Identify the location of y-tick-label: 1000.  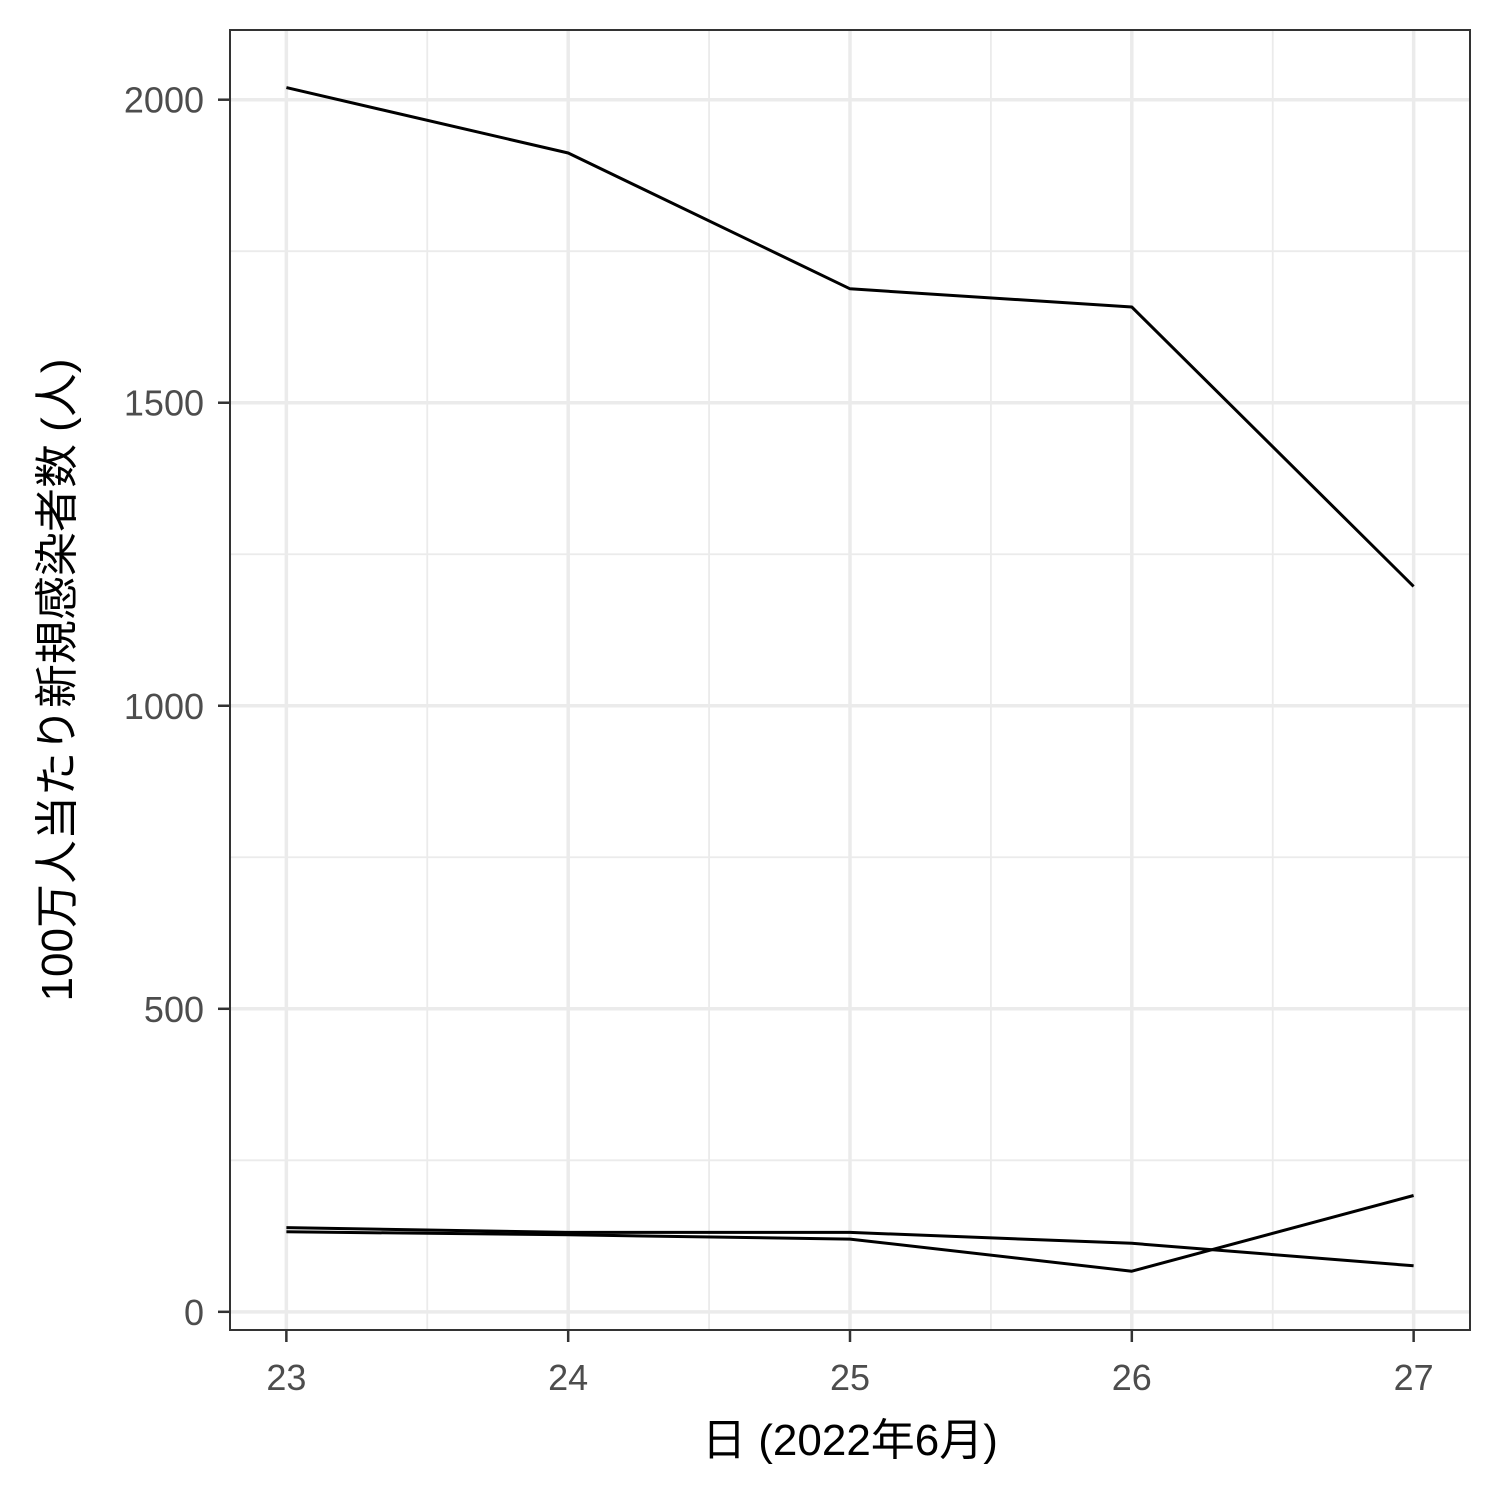
(164, 706).